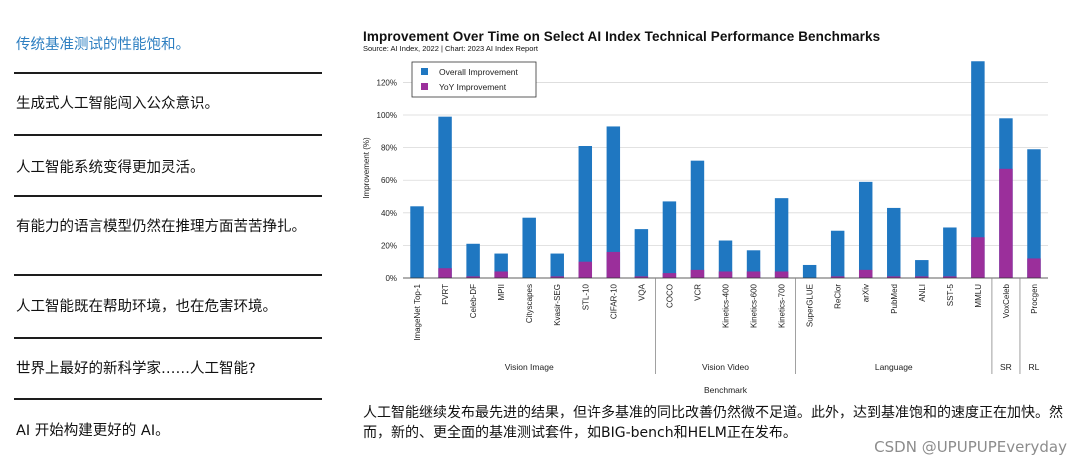  What do you see at coordinates (725, 367) in the screenshot?
I see `group-label: Vision Video` at bounding box center [725, 367].